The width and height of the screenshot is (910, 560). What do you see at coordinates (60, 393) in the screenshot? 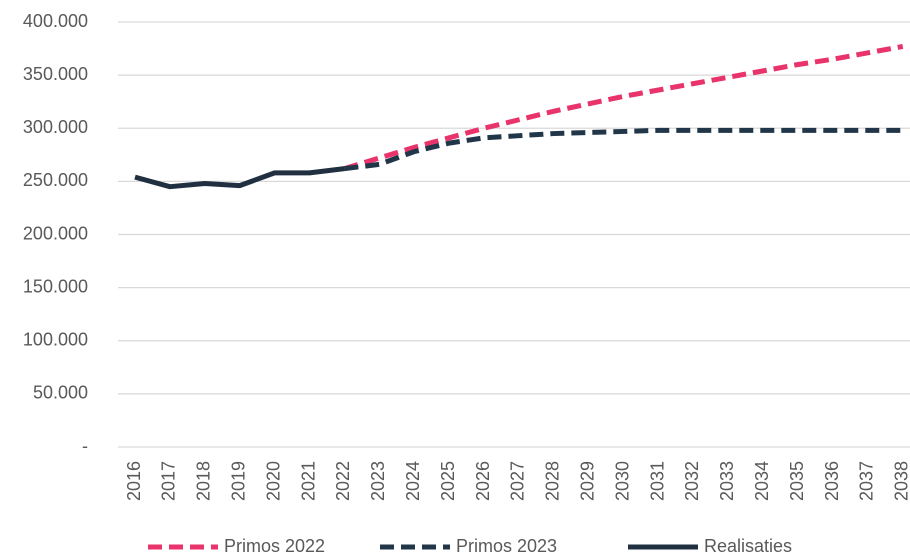
I see `y-tick-label: 50.000` at bounding box center [60, 393].